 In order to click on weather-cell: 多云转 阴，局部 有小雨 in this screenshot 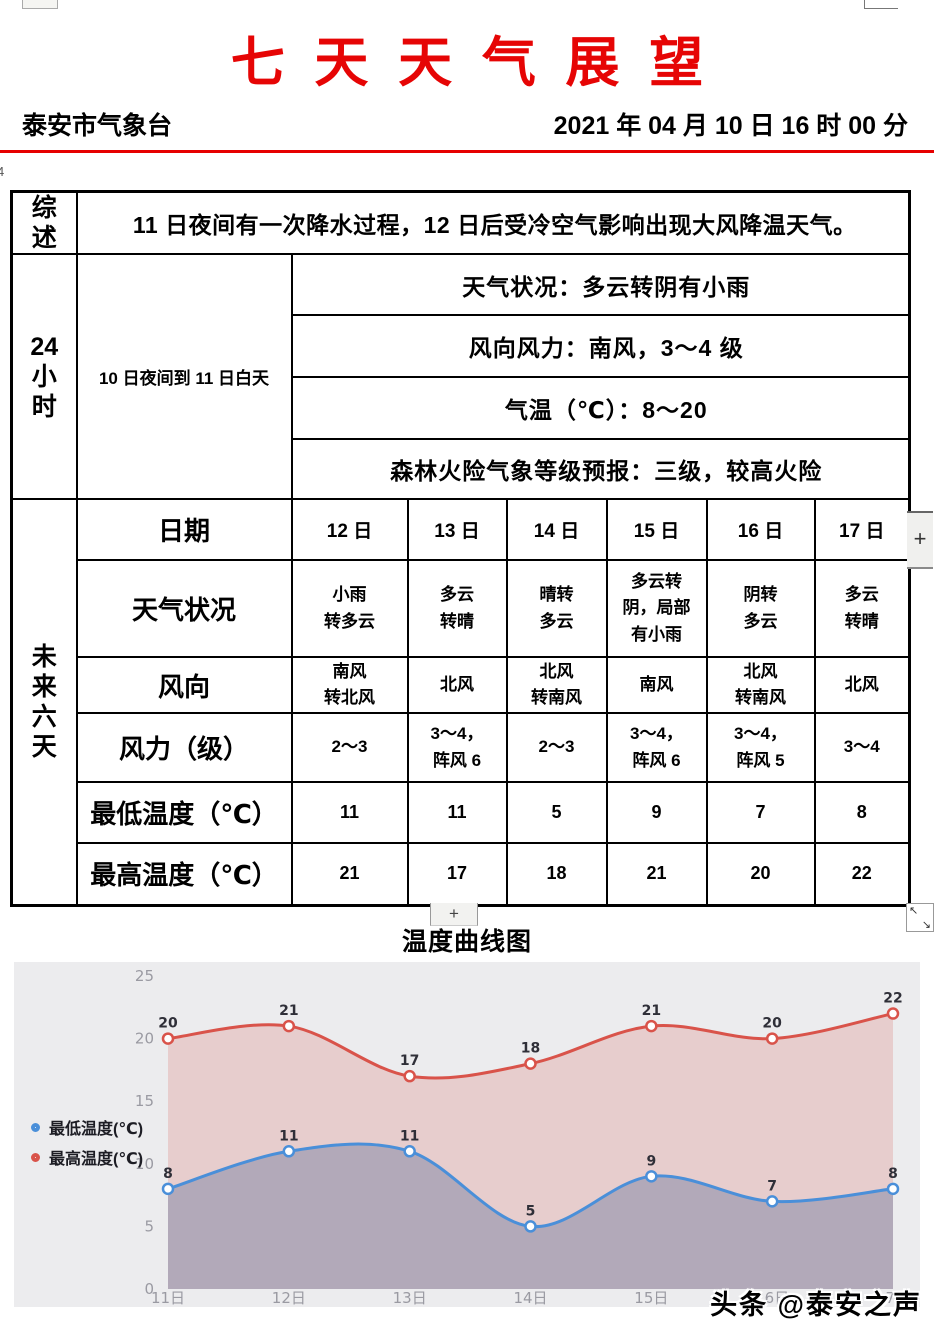, I will do `click(656, 608)`.